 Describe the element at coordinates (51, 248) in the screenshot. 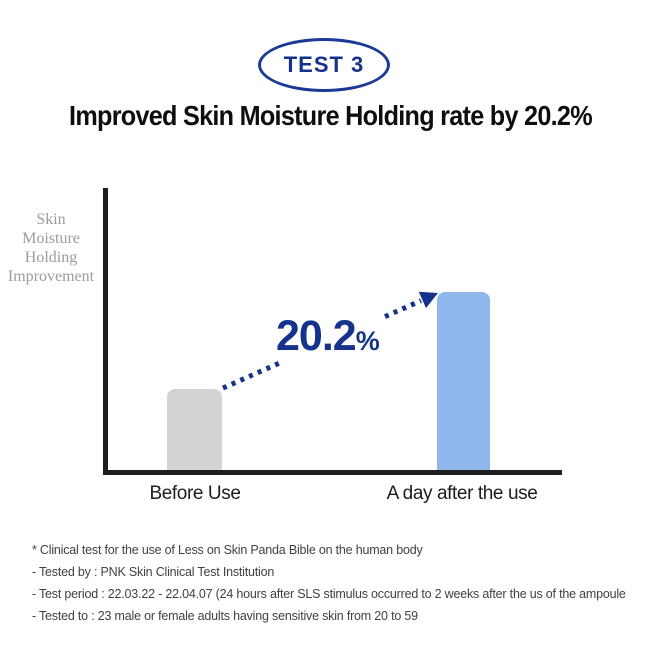

I see `y-axis-label: Skin Moisture Holding Improvement` at that location.